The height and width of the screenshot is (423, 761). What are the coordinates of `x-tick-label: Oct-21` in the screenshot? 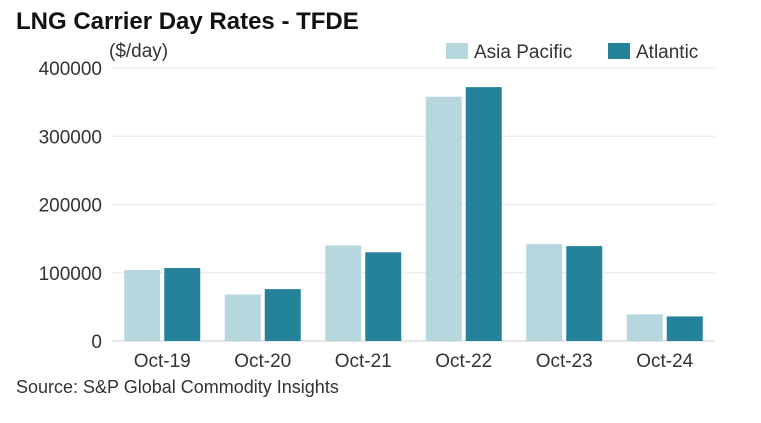 It's located at (363, 361).